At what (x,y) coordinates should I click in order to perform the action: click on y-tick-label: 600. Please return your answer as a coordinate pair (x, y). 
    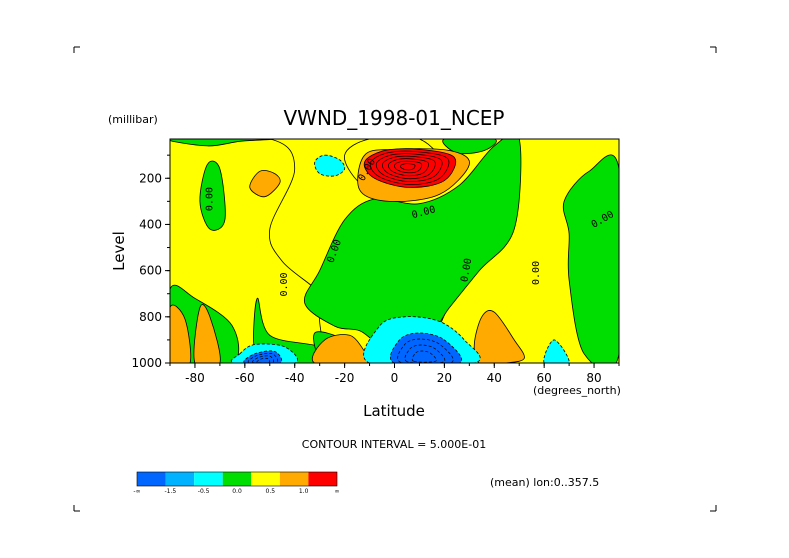
    Looking at the image, I should click on (150, 271).